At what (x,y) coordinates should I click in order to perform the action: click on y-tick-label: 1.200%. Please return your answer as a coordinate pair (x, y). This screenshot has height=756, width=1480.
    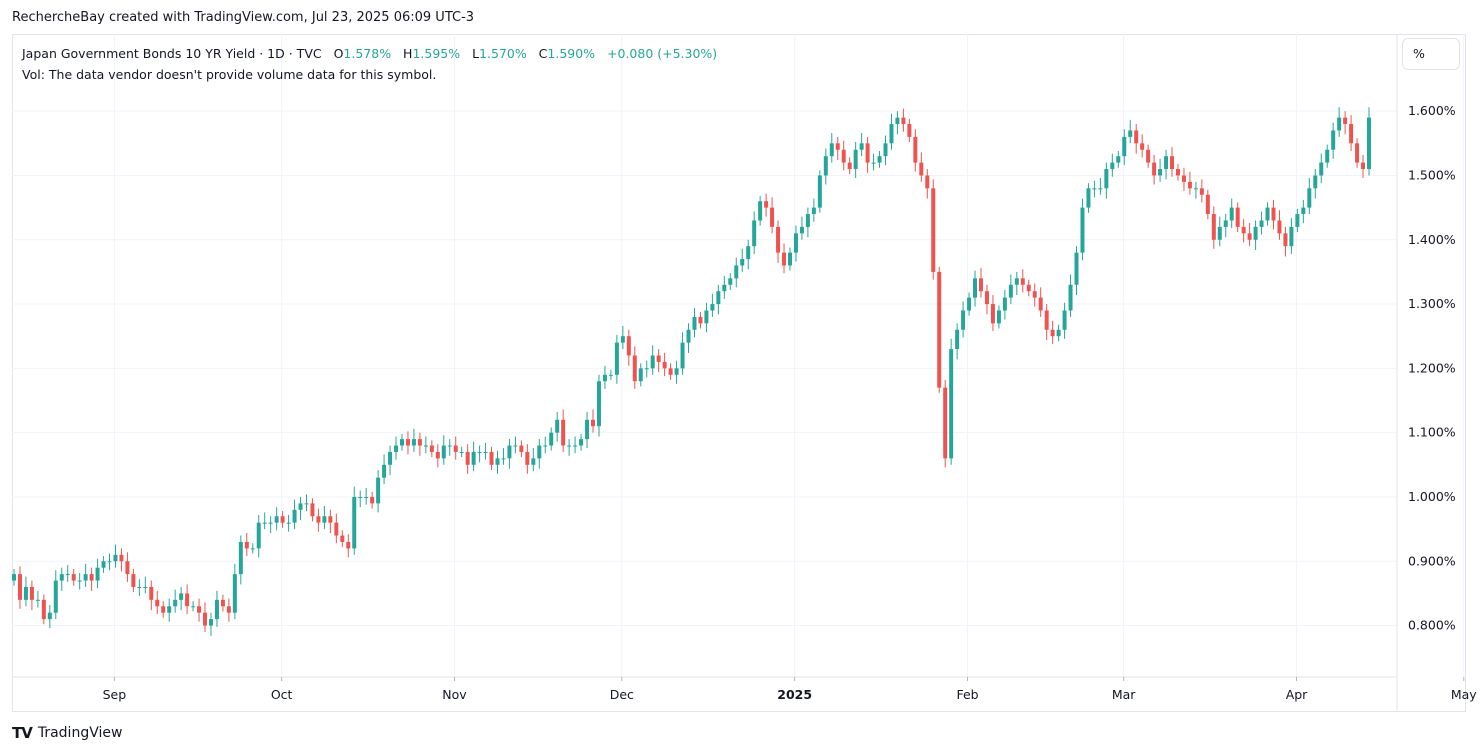
    Looking at the image, I should click on (1432, 367).